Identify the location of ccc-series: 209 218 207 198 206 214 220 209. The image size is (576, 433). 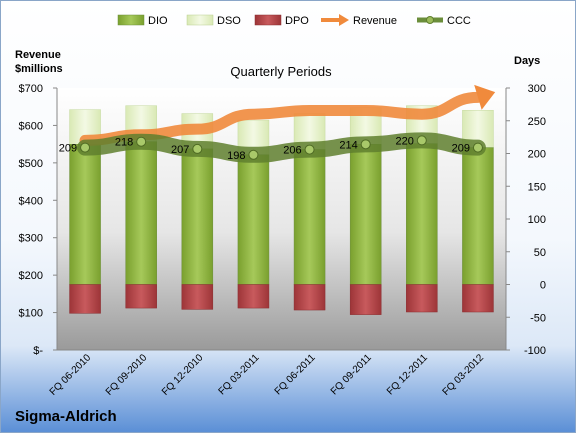
(272, 147).